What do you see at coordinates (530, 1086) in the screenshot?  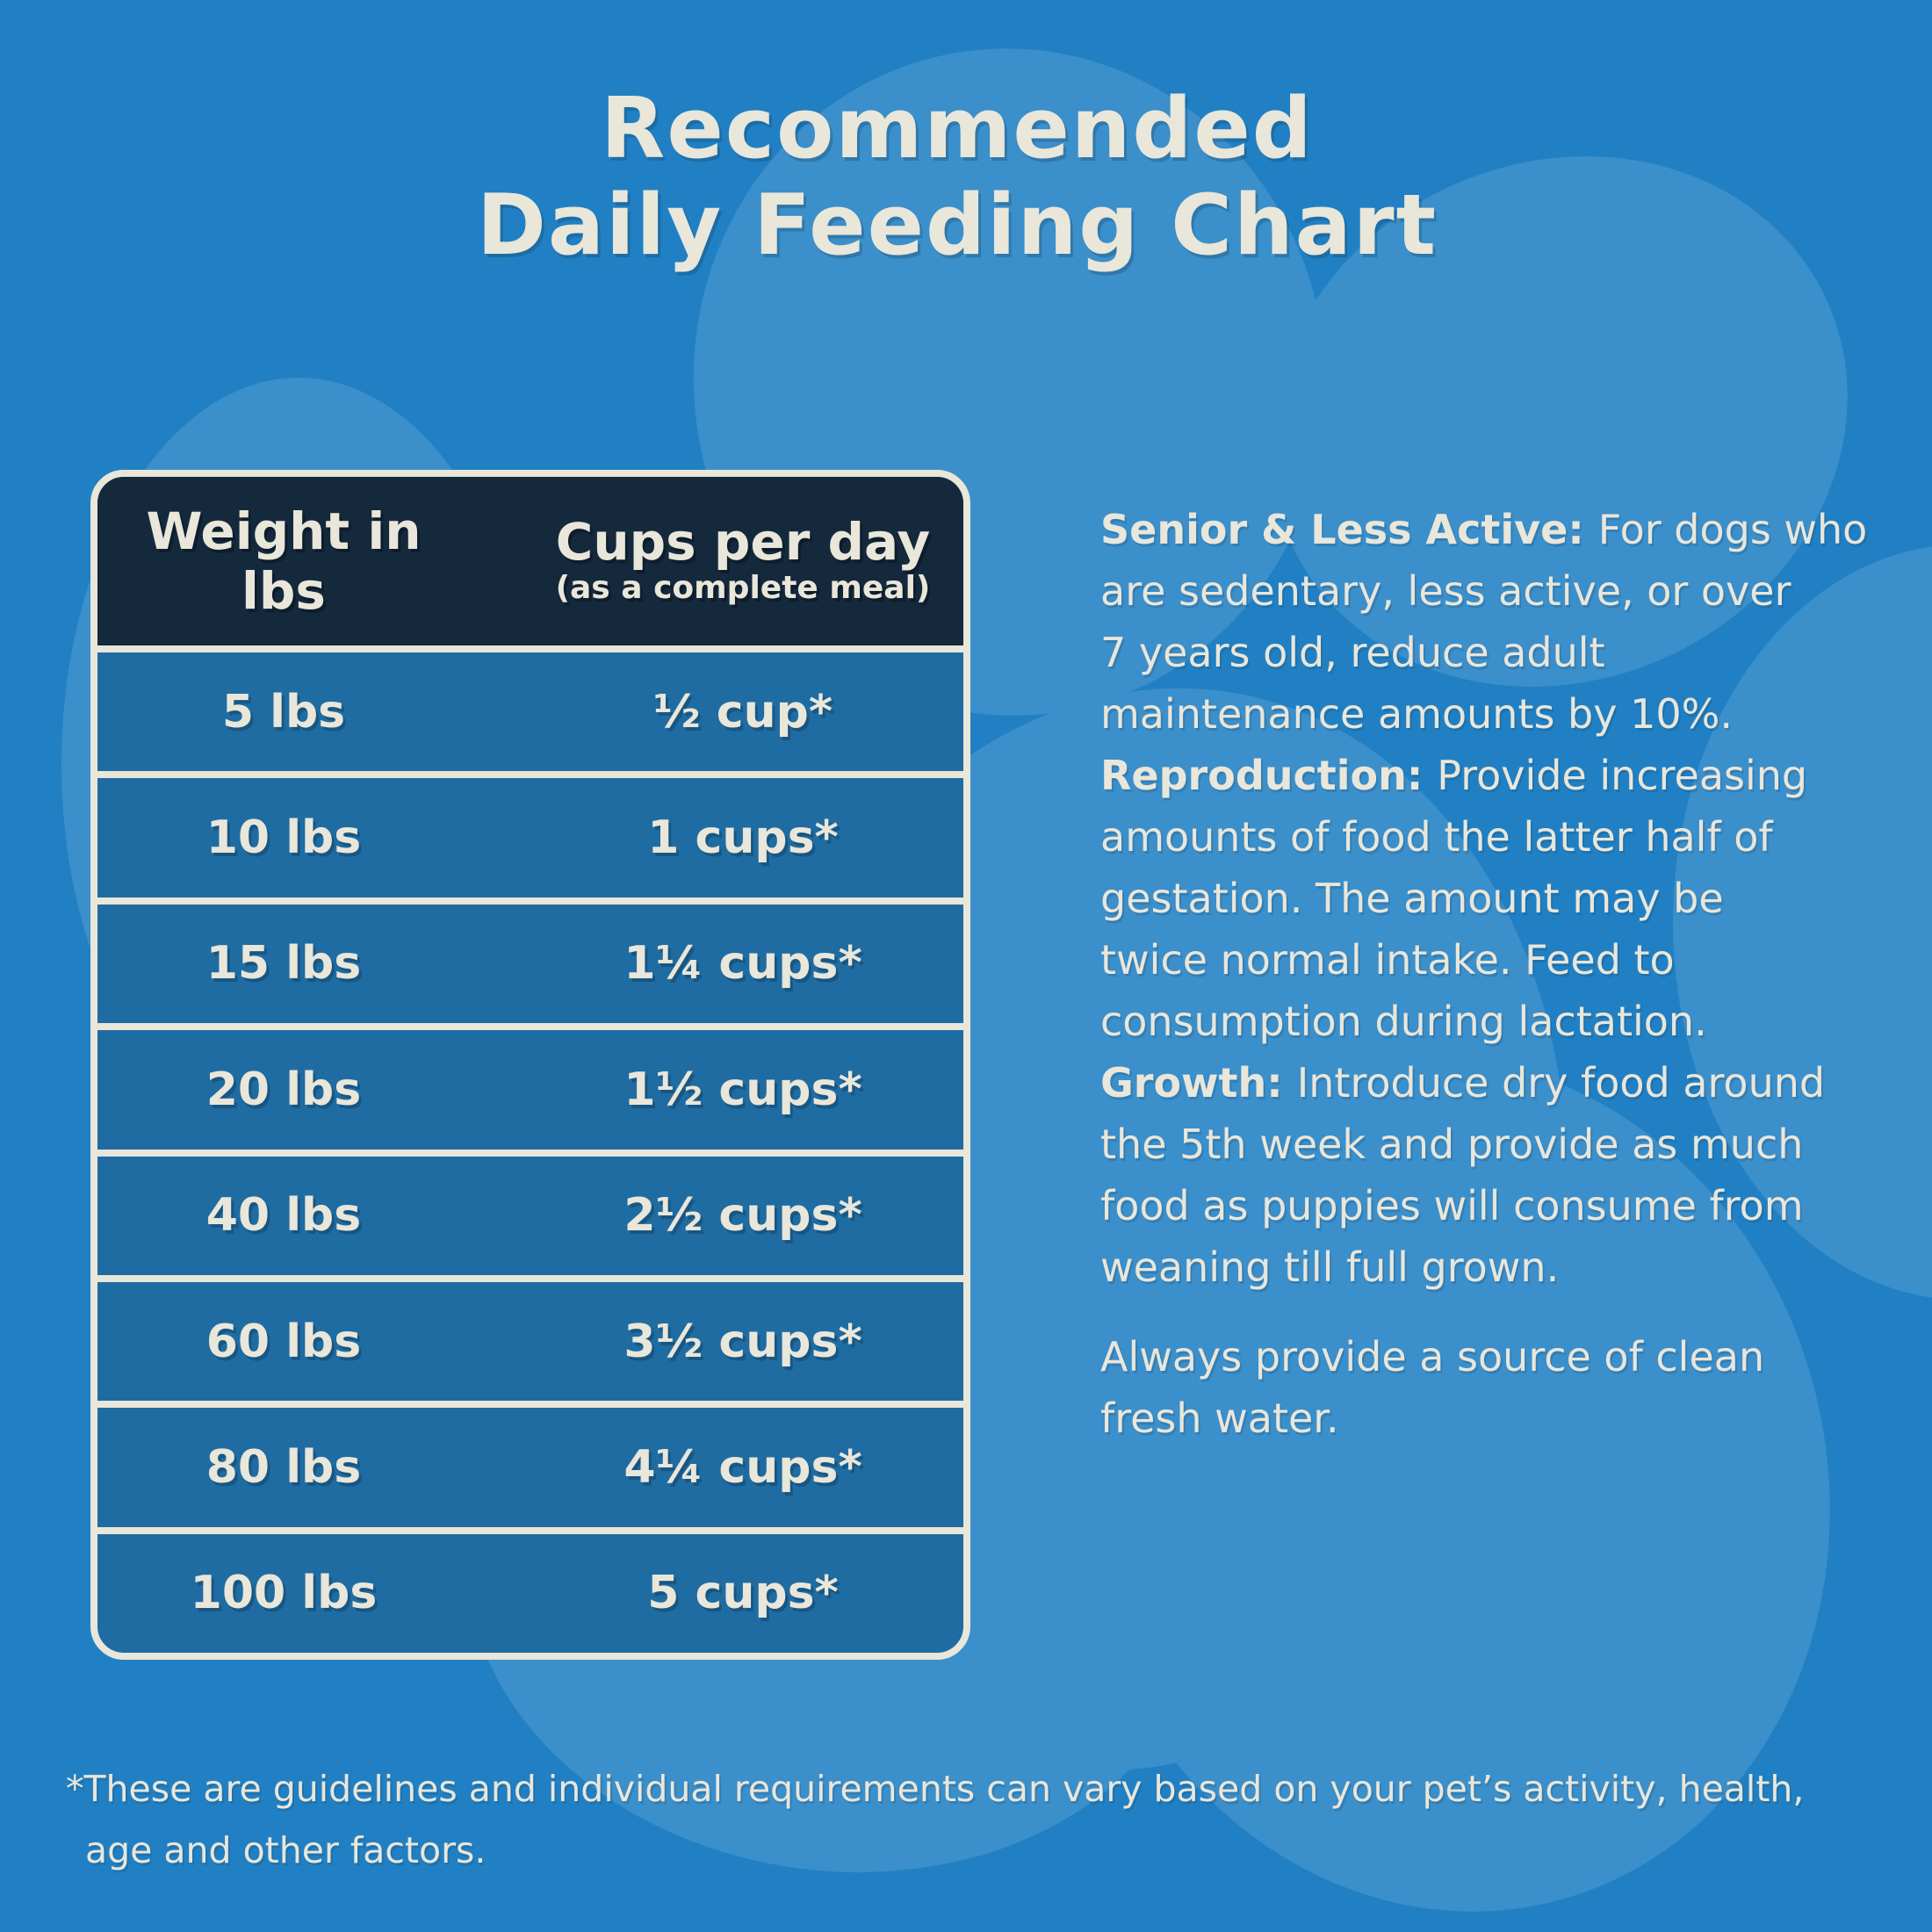 I see `table-row: 20 lbs 1½ cups*` at bounding box center [530, 1086].